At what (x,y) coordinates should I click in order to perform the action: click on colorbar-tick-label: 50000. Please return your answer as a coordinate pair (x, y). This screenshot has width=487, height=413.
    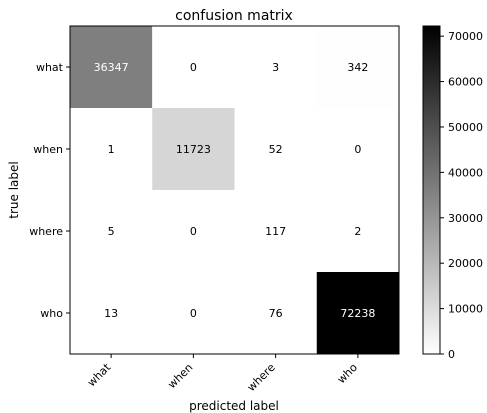
    Looking at the image, I should click on (465, 127).